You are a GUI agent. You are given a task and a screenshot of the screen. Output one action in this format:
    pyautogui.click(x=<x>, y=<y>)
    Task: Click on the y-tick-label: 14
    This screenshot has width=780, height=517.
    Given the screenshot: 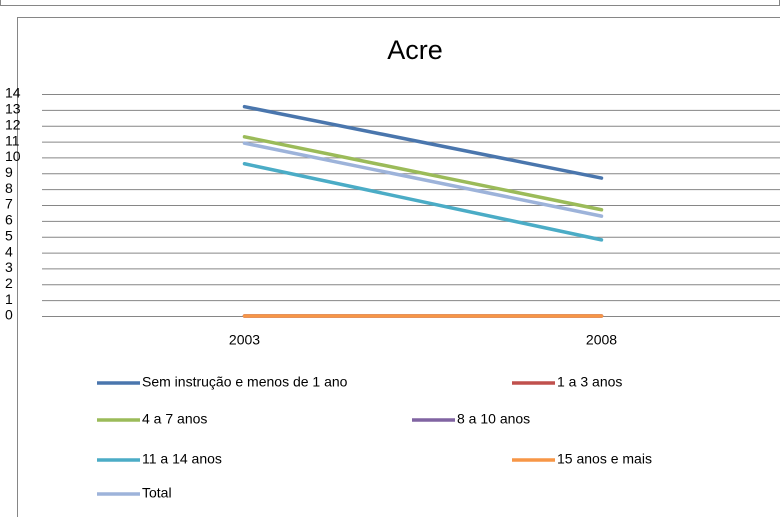 What is the action you would take?
    pyautogui.click(x=13, y=93)
    